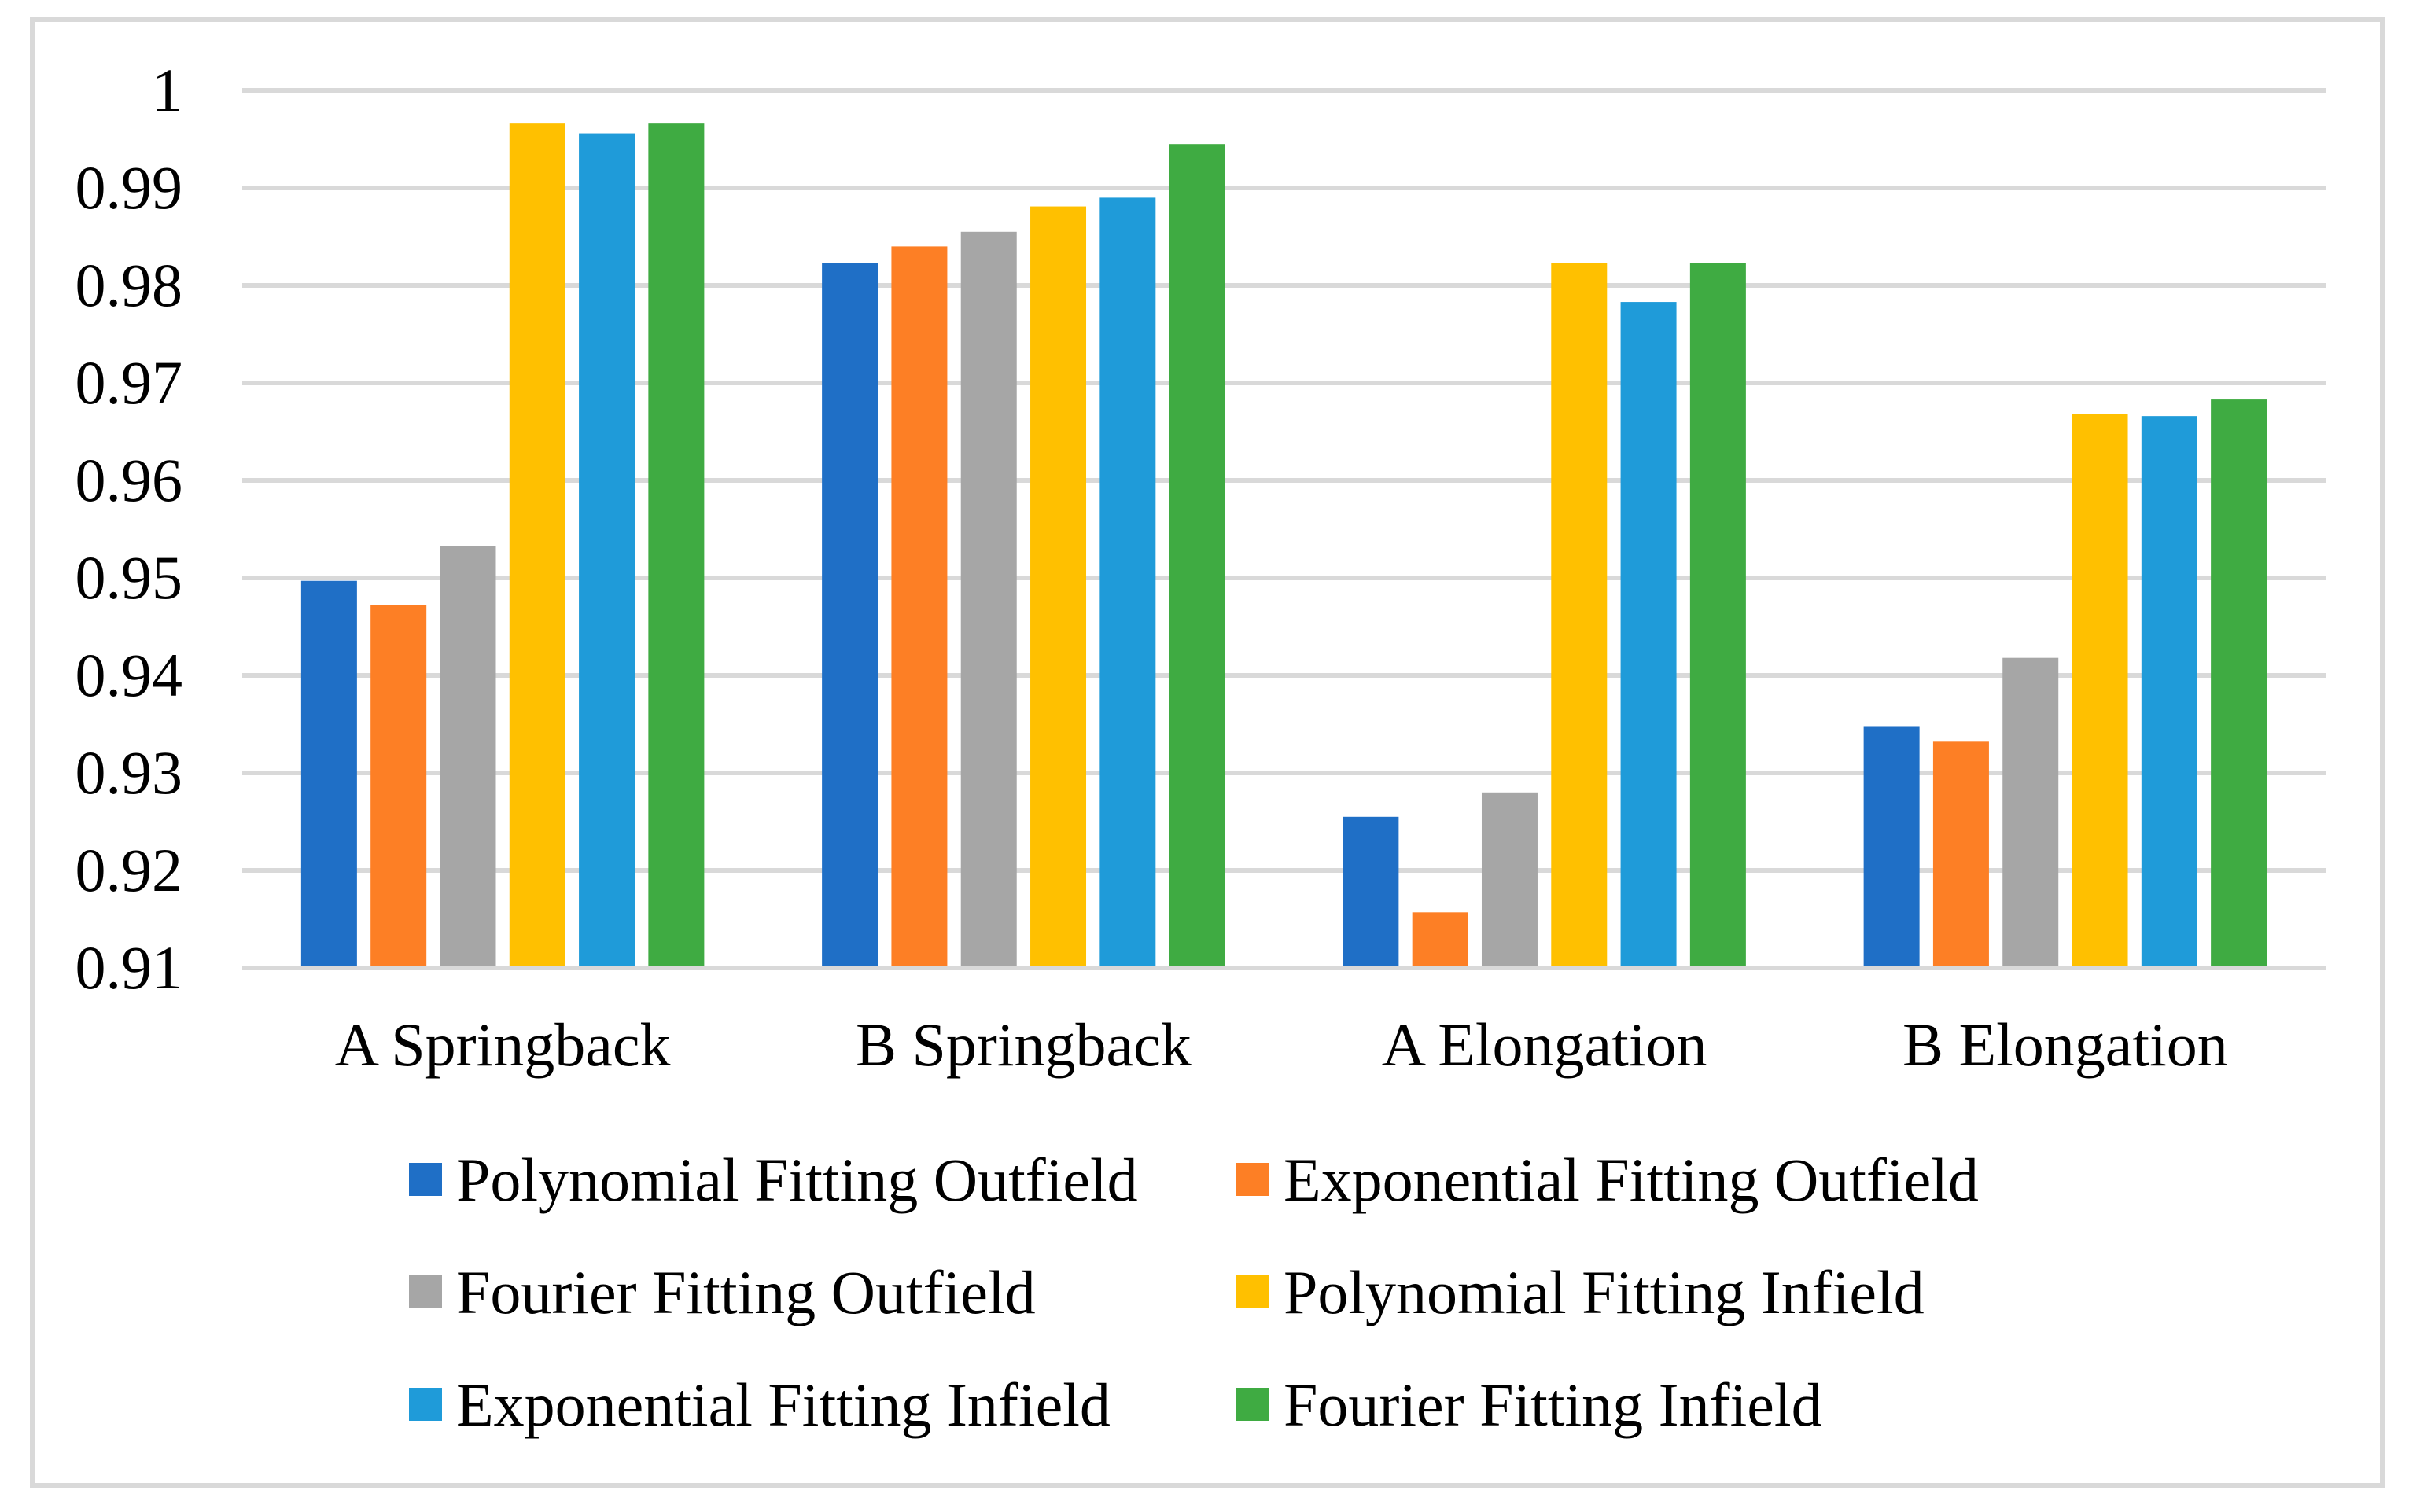  What do you see at coordinates (129, 577) in the screenshot?
I see `y-tick-label: 0.95` at bounding box center [129, 577].